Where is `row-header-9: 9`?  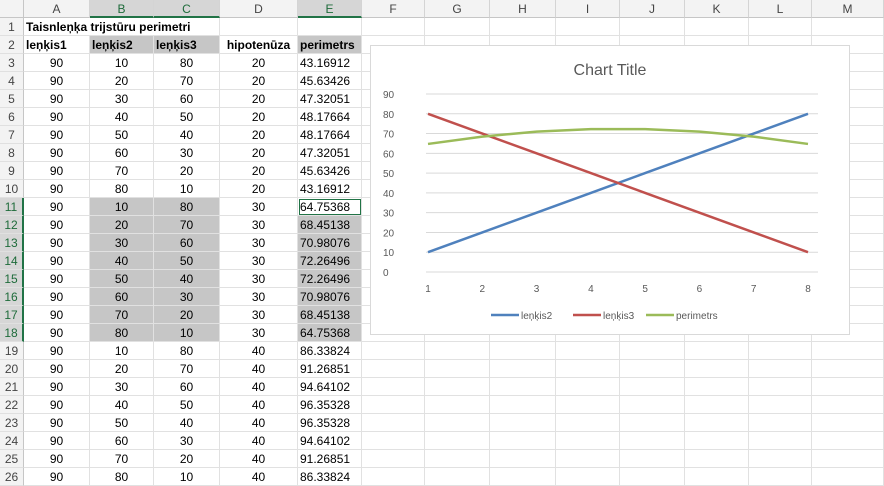 row-header-9: 9 is located at coordinates (12, 171).